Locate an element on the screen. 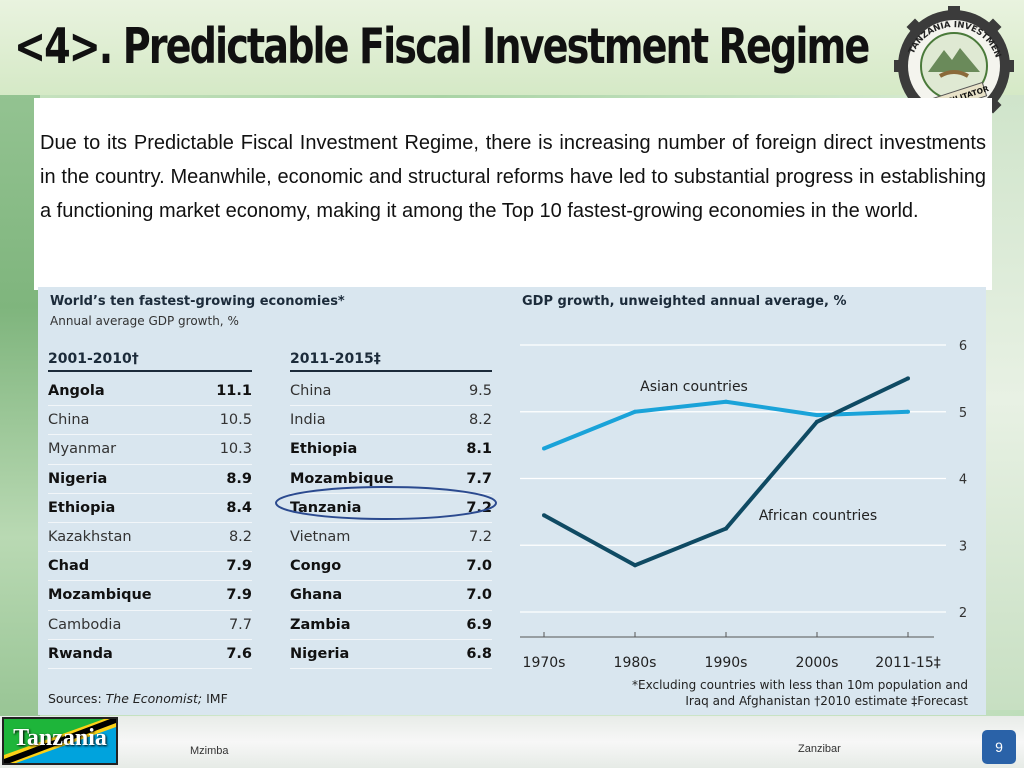 The image size is (1024, 768). y-tick-label: 2 is located at coordinates (963, 613).